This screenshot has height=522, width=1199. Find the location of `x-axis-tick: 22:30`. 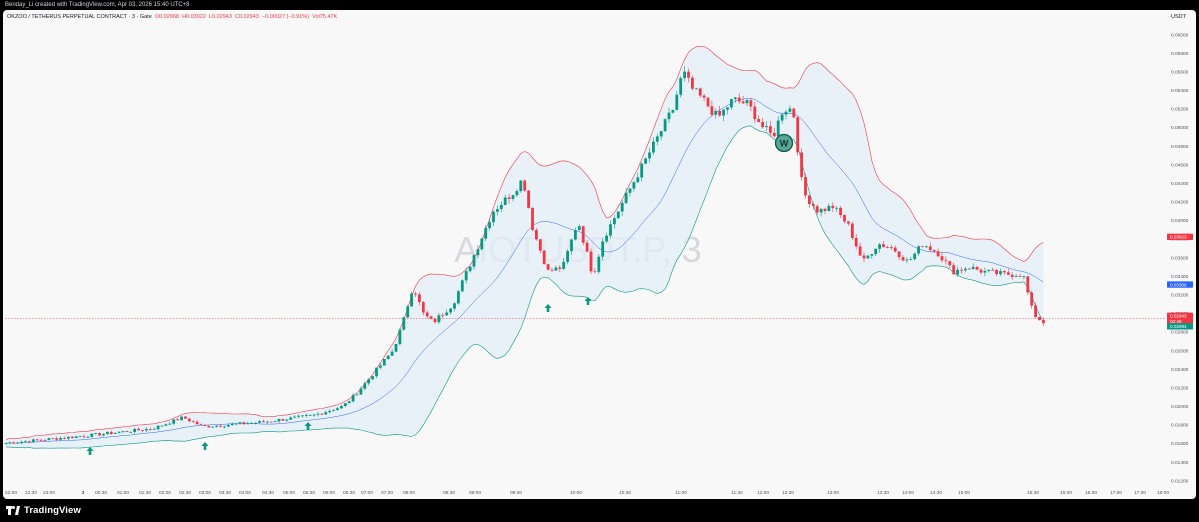

x-axis-tick: 22:30 is located at coordinates (31, 493).